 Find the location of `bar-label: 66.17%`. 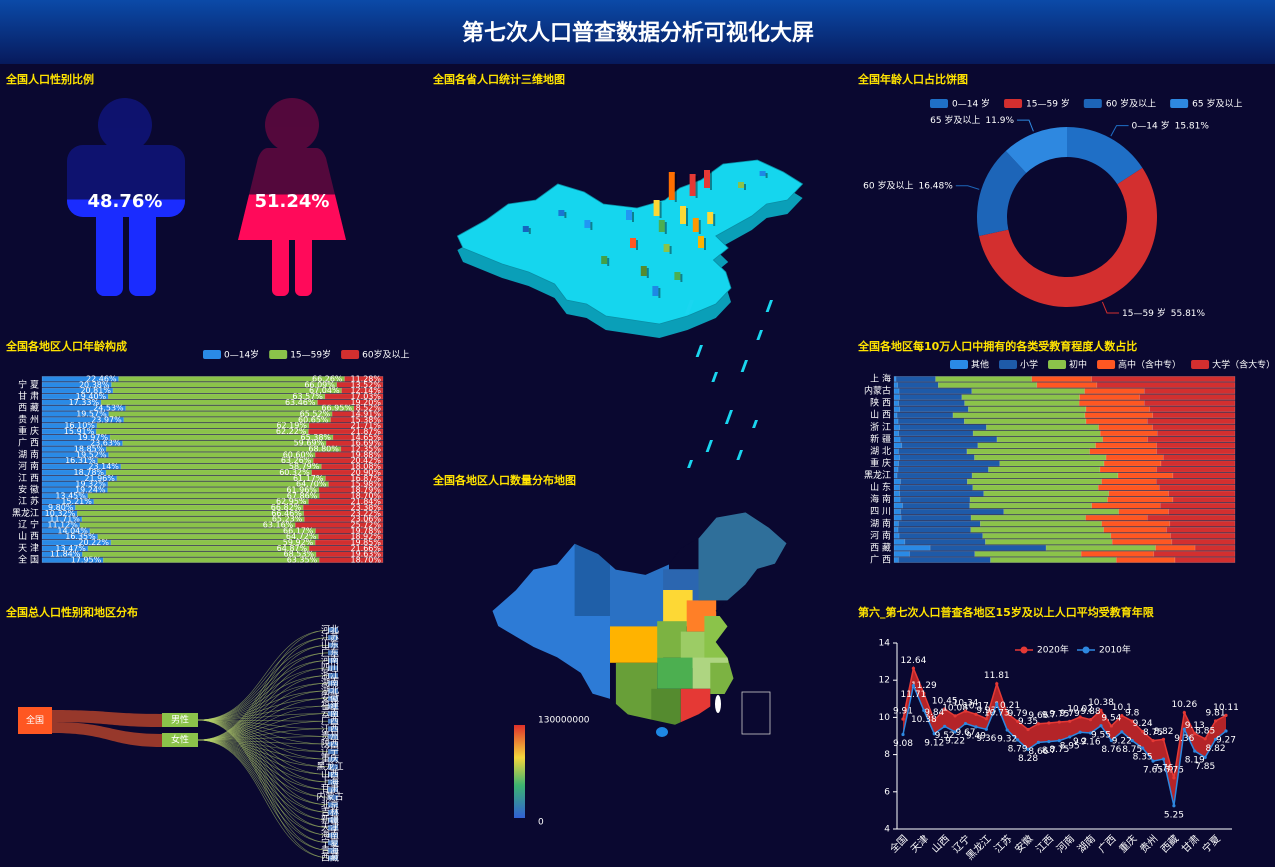

bar-label: 66.17% is located at coordinates (298, 530).